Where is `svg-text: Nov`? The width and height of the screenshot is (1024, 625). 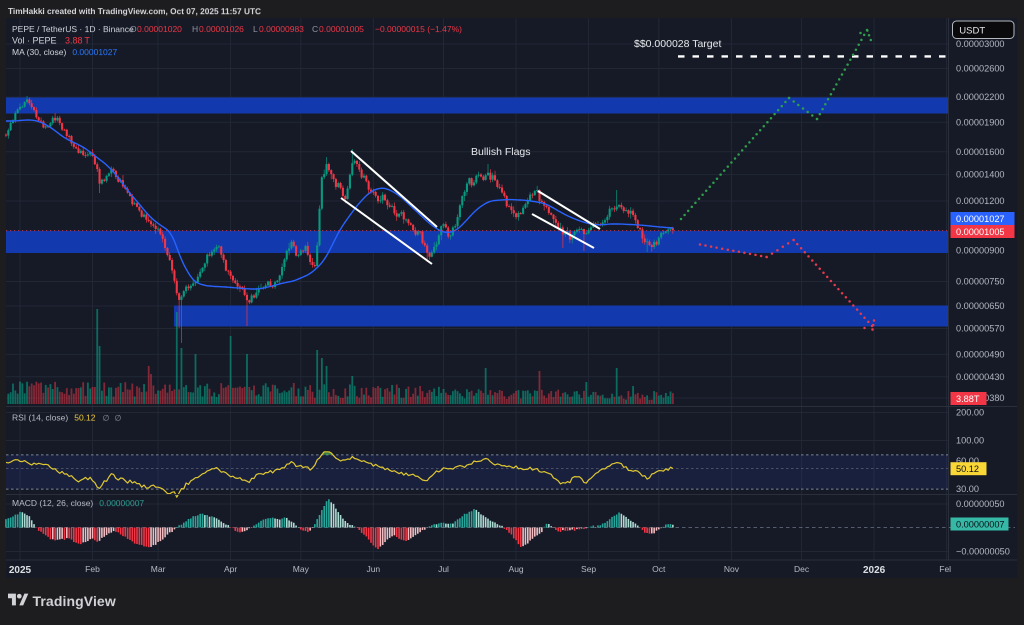 svg-text: Nov is located at coordinates (732, 569).